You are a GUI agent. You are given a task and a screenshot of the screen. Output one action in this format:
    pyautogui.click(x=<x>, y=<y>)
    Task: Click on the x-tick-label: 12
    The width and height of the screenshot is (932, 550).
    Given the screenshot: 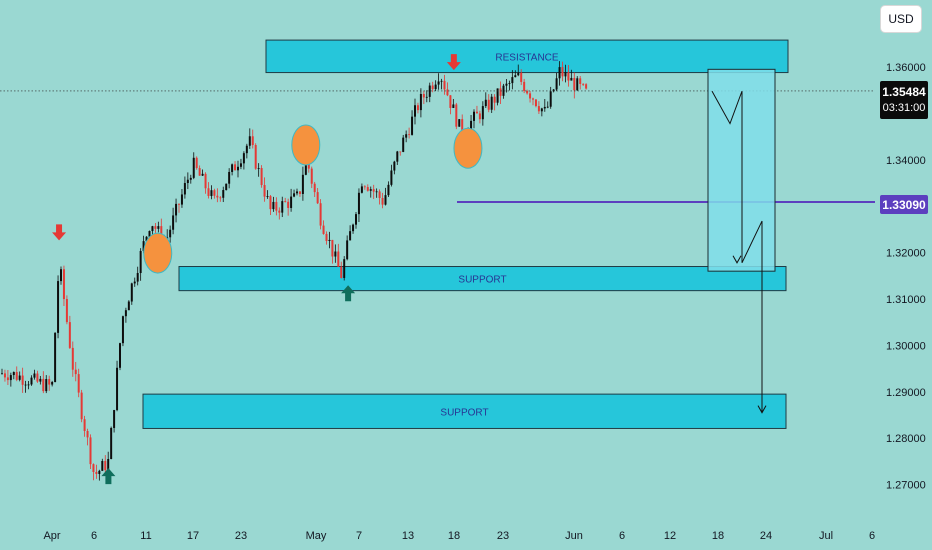 What is the action you would take?
    pyautogui.click(x=670, y=536)
    